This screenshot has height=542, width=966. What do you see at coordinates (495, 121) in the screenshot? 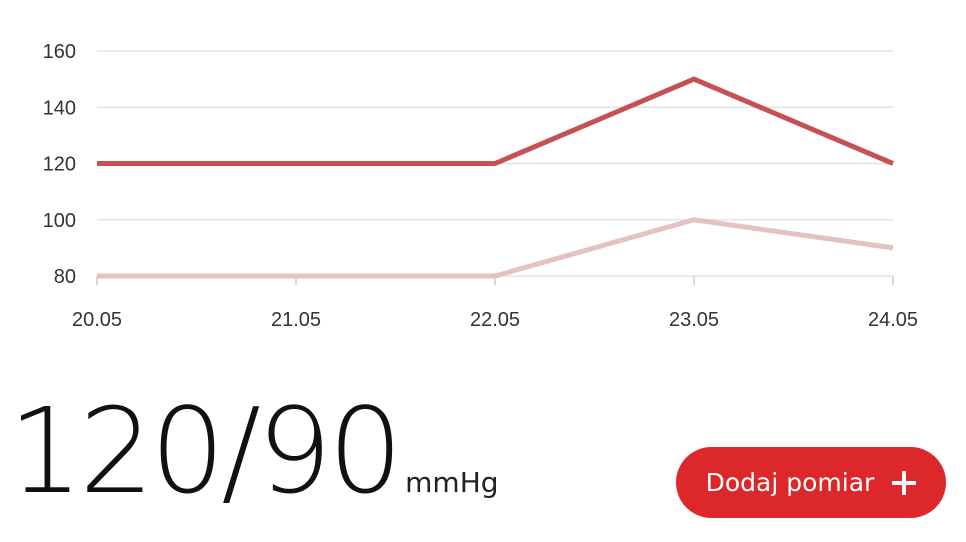
I see `systolic-series-line` at bounding box center [495, 121].